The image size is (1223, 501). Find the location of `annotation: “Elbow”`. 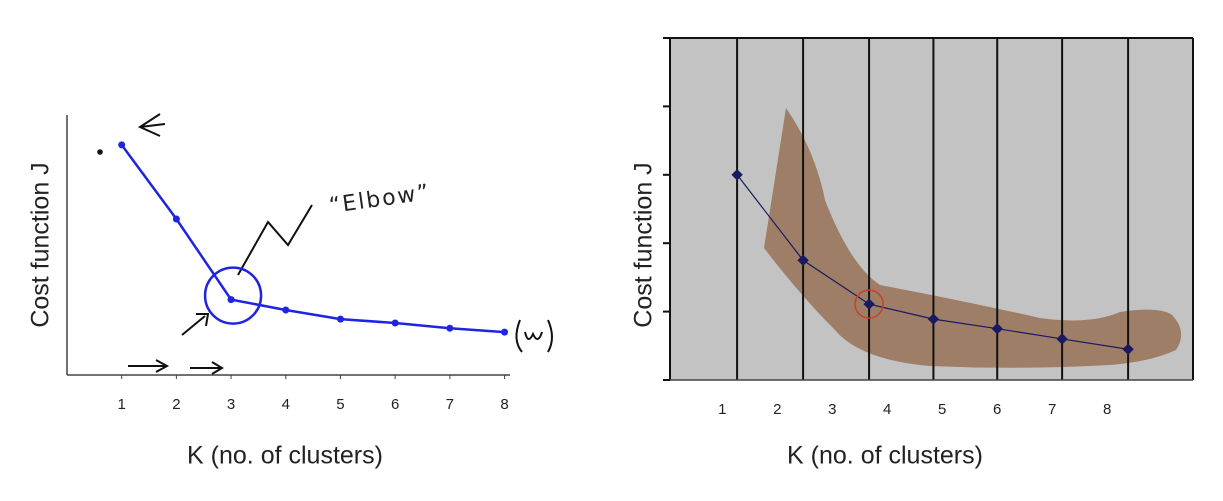

annotation: “Elbow” is located at coordinates (380, 199).